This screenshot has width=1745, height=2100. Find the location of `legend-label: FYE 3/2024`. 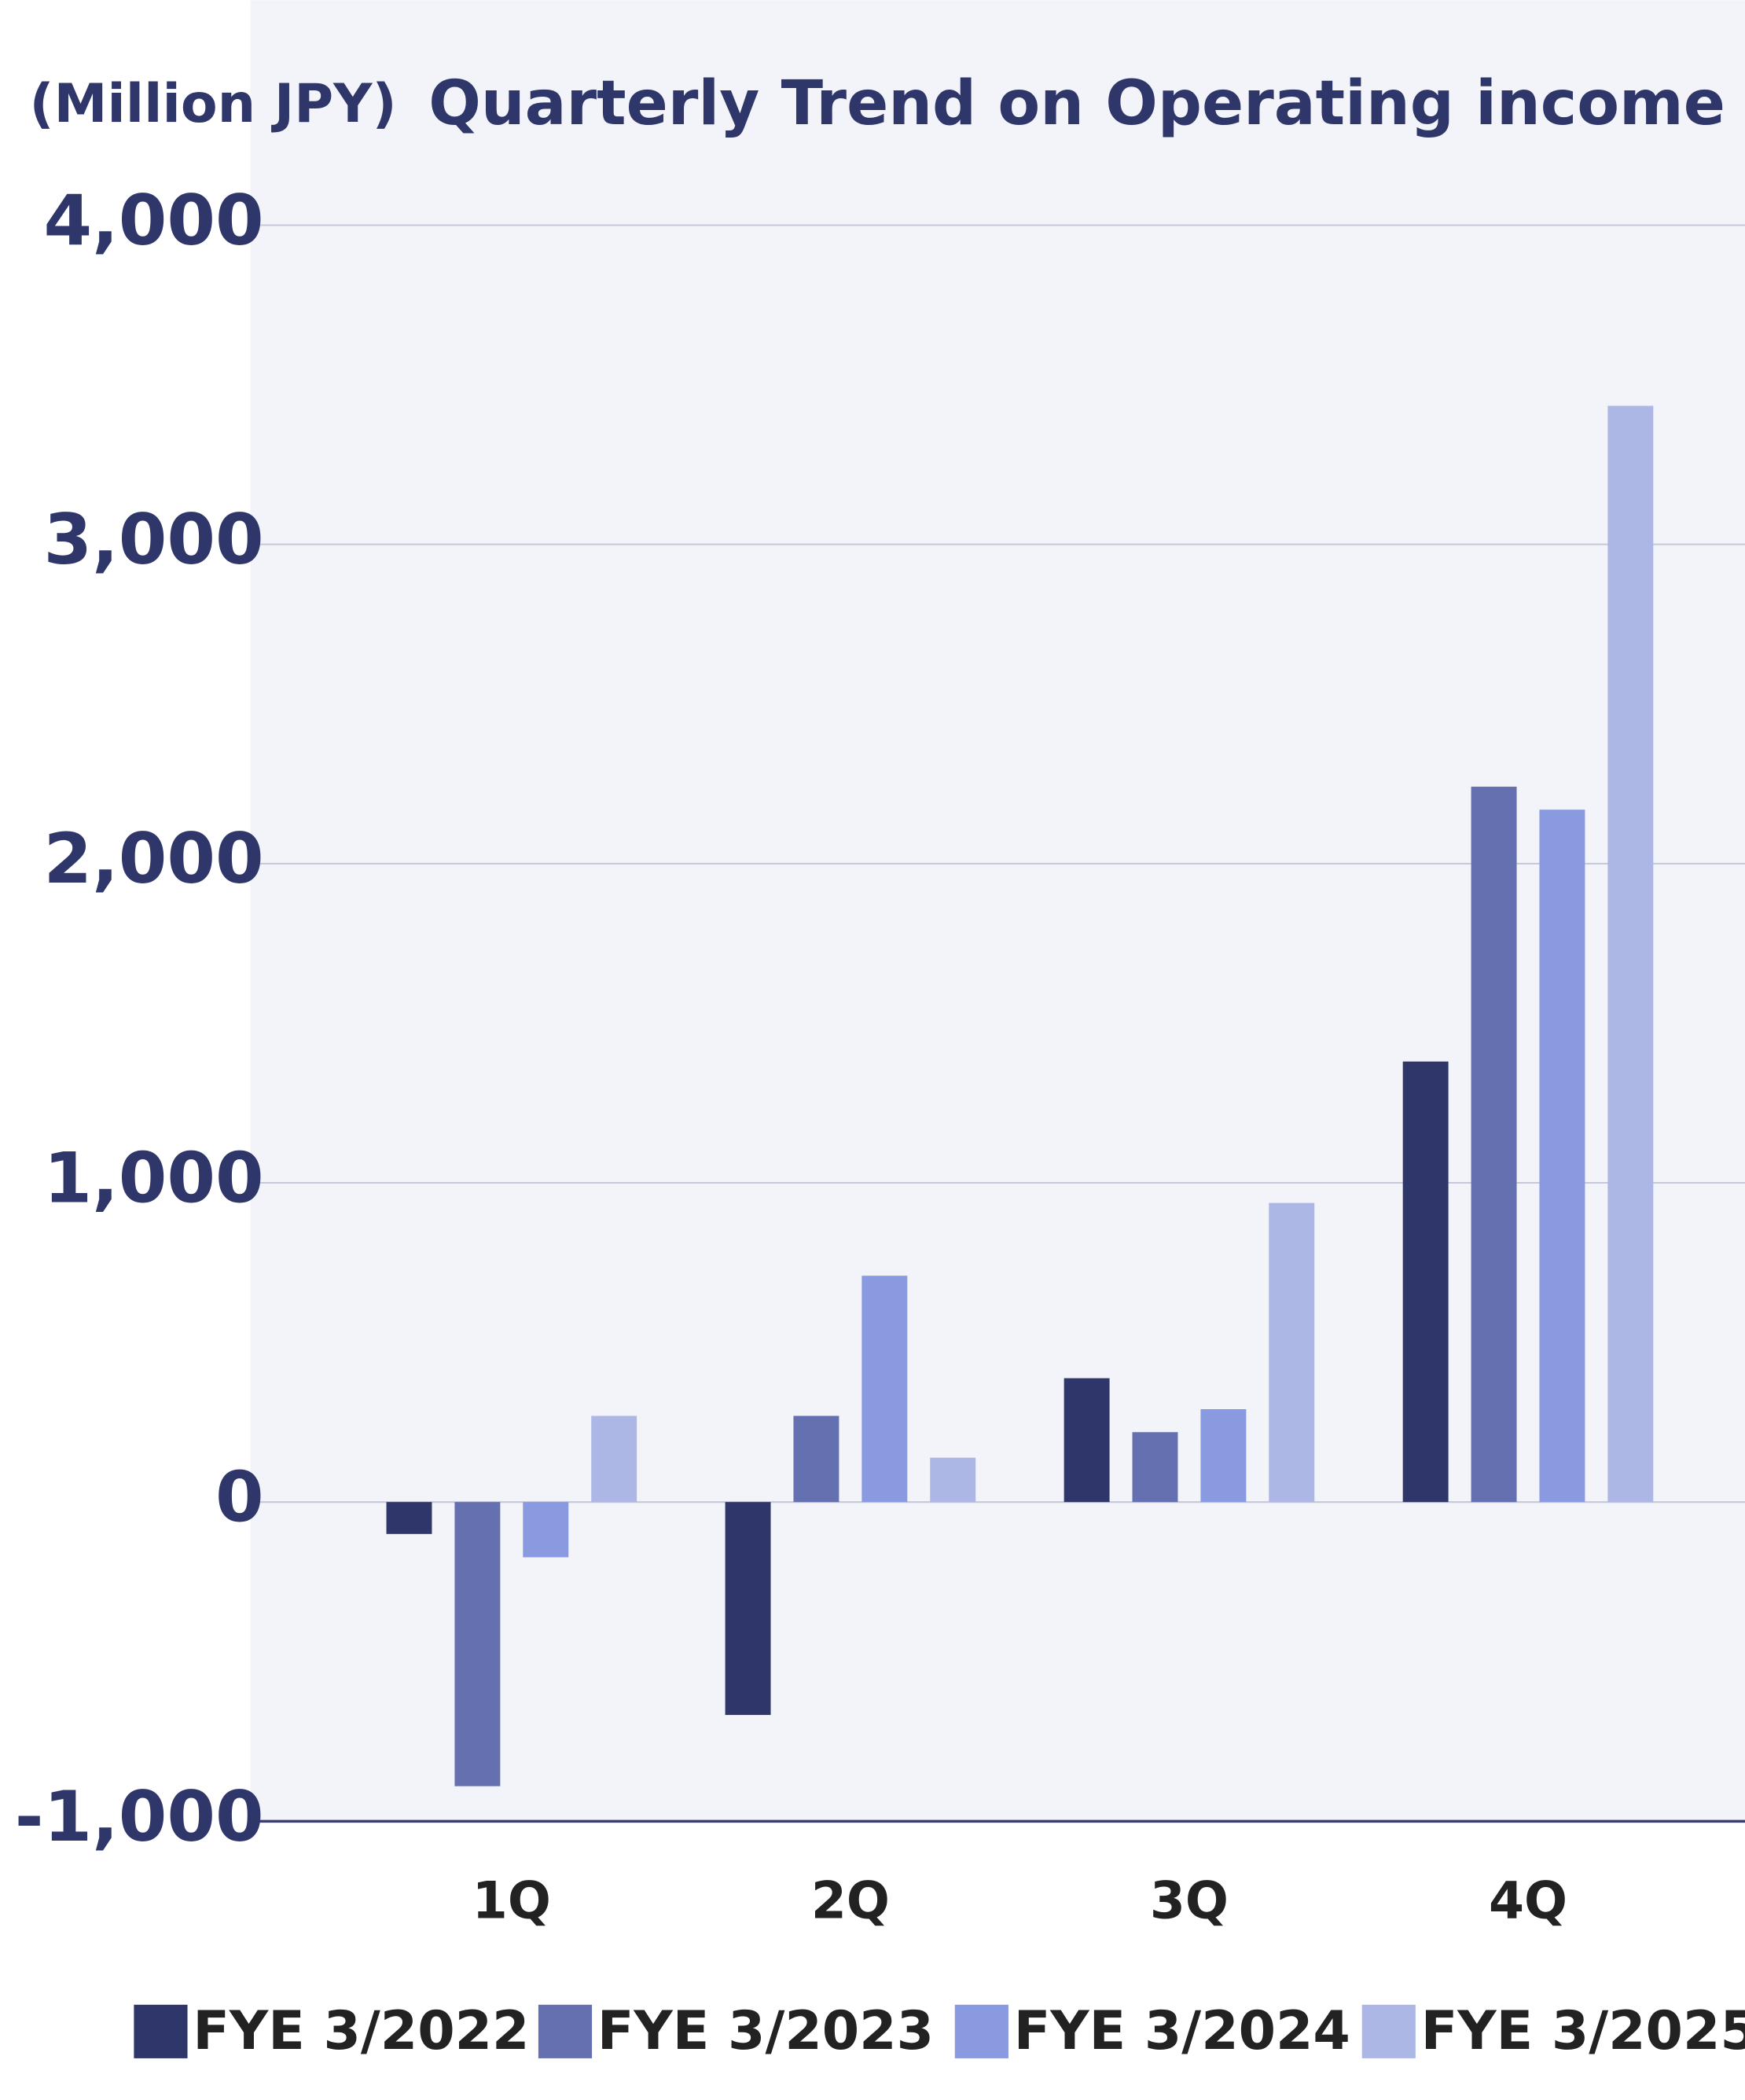

legend-label: FYE 3/2024 is located at coordinates (1182, 2031).